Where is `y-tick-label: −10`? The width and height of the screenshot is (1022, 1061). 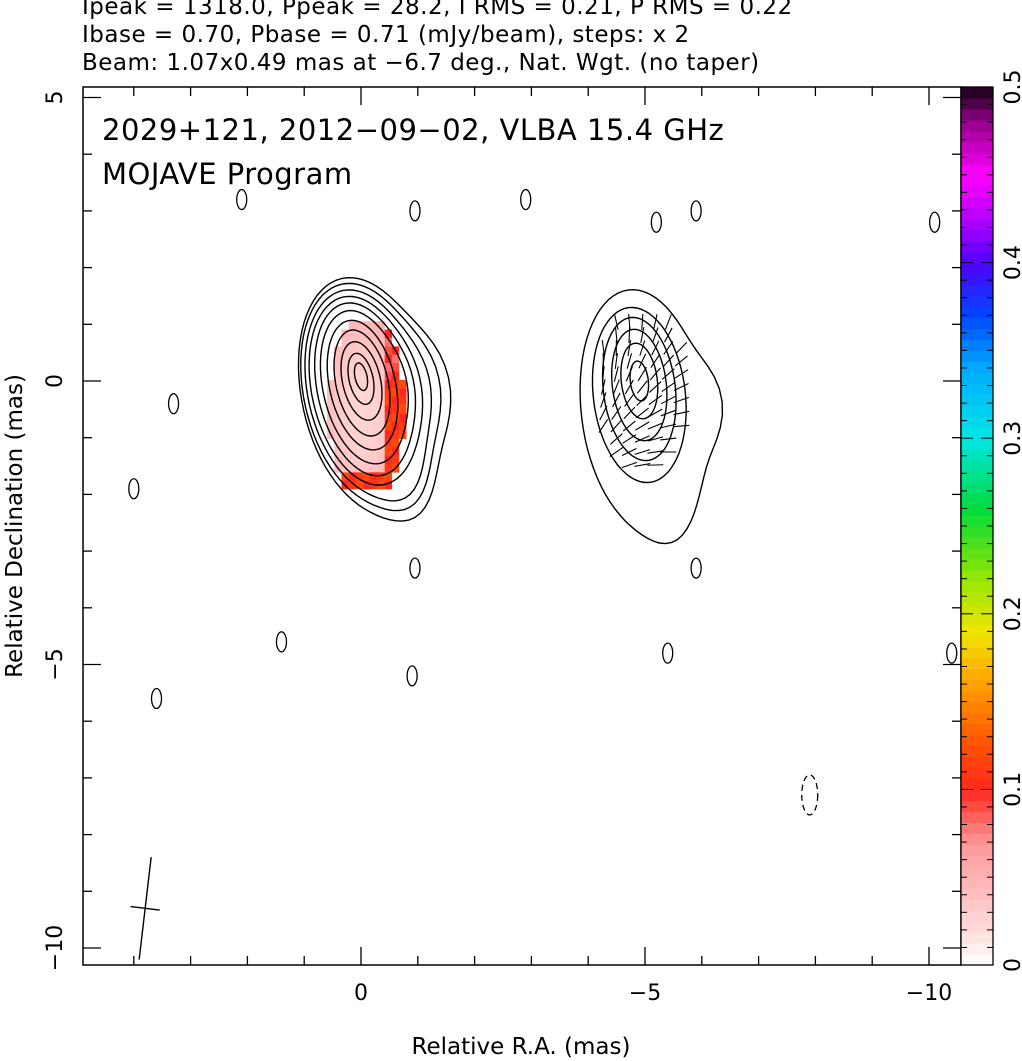
y-tick-label: −10 is located at coordinates (55, 948).